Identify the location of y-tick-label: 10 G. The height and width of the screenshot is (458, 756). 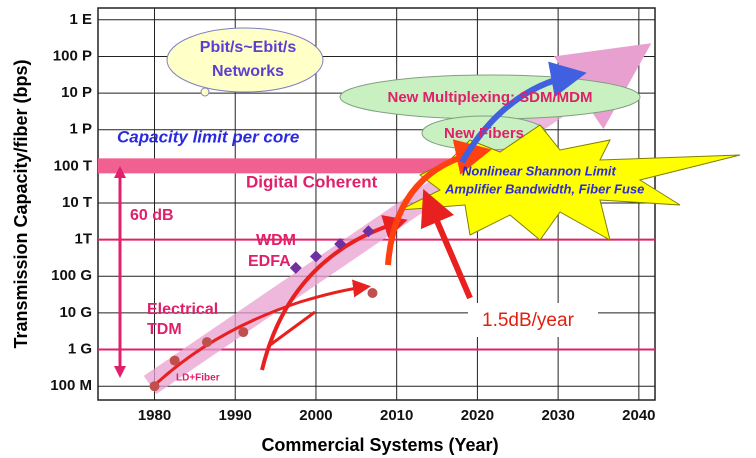
(75, 312).